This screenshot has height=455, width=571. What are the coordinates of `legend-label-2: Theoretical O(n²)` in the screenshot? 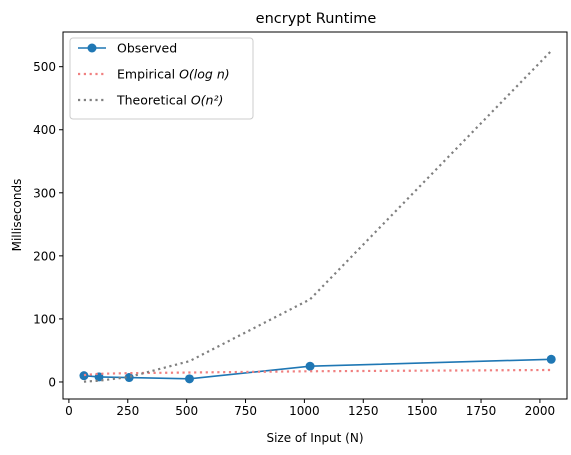 It's located at (169, 100).